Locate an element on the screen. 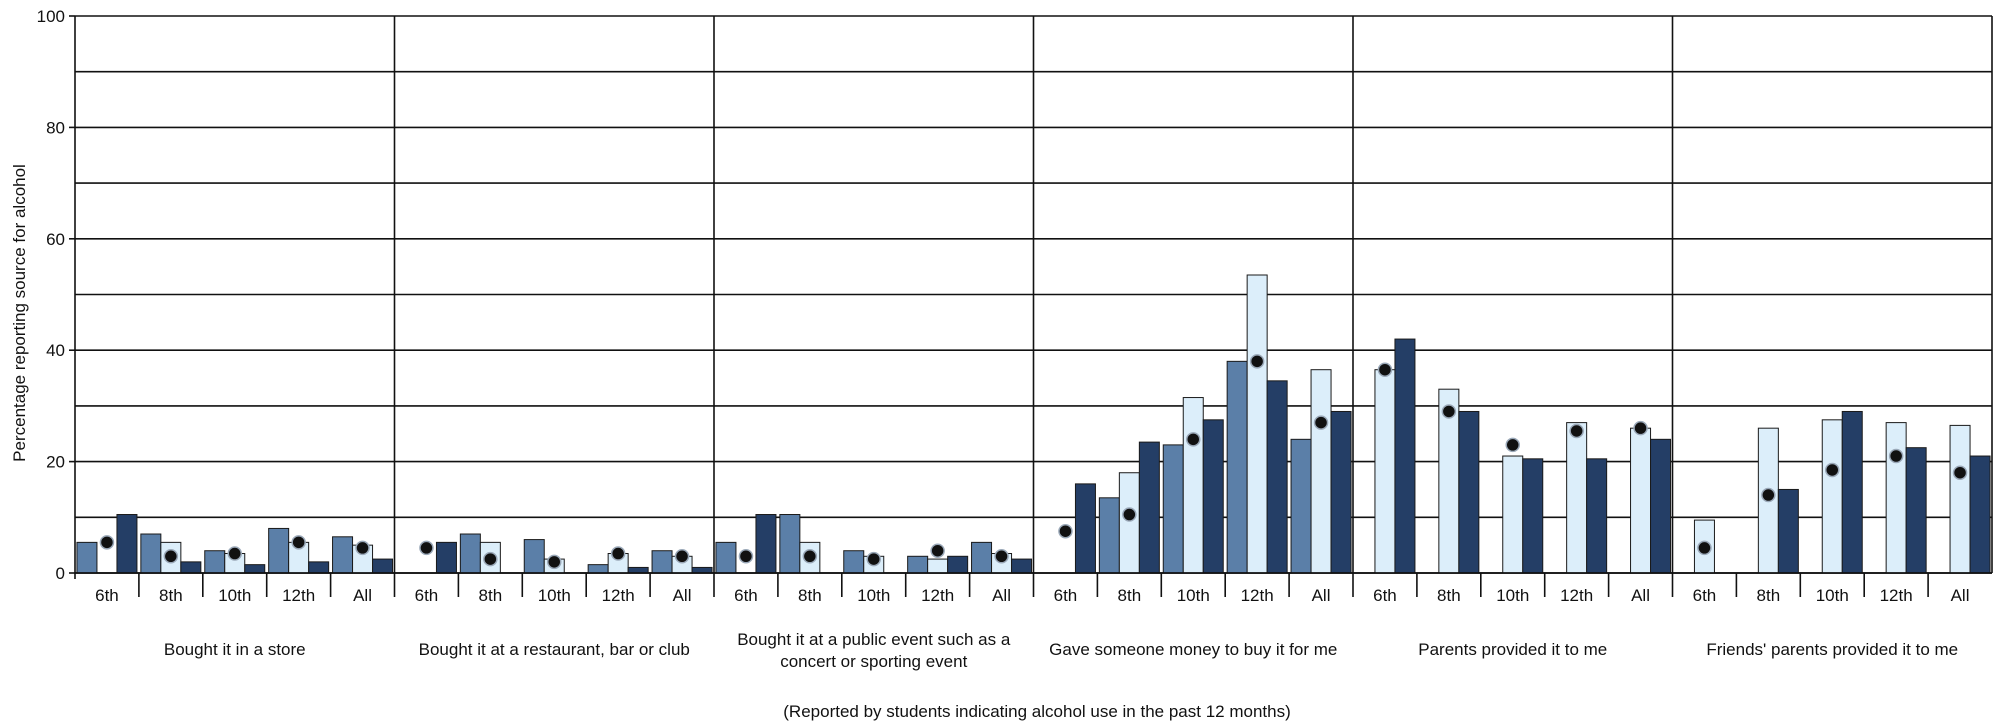  y-axis-title: Percentage reporting source for alcohol is located at coordinates (19, 313).